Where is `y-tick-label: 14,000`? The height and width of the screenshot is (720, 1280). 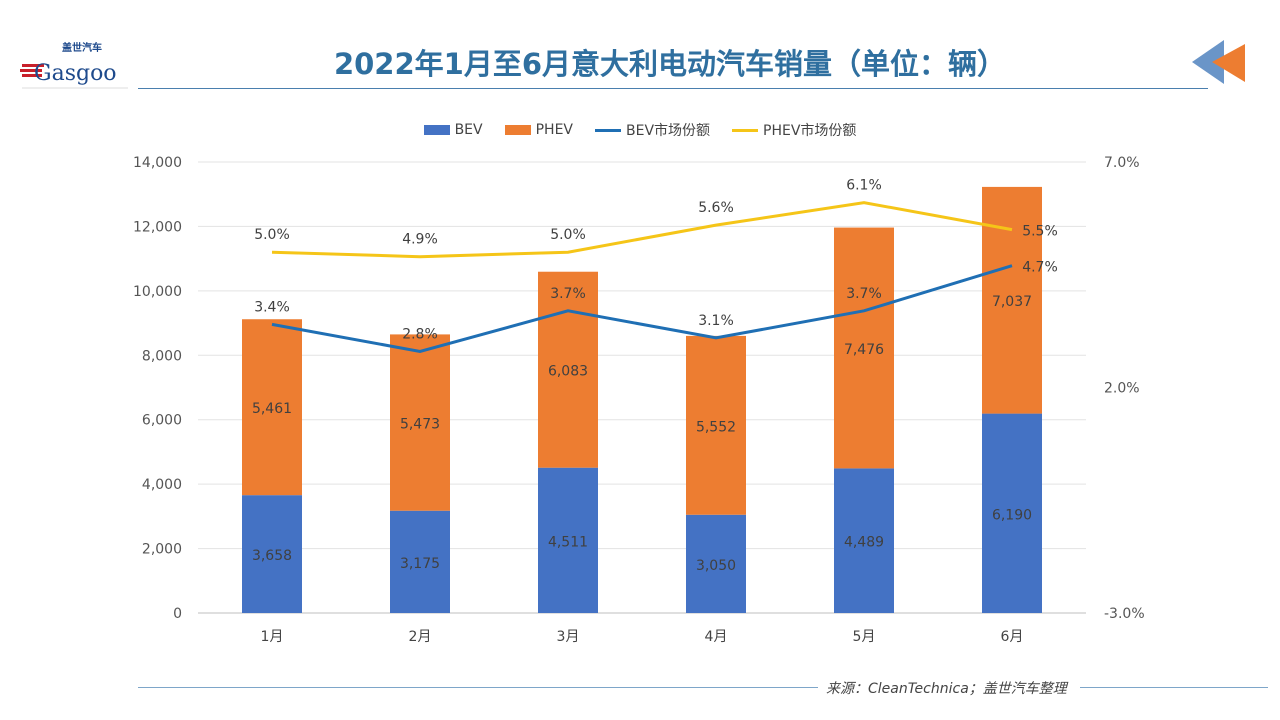 y-tick-label: 14,000 is located at coordinates (157, 163).